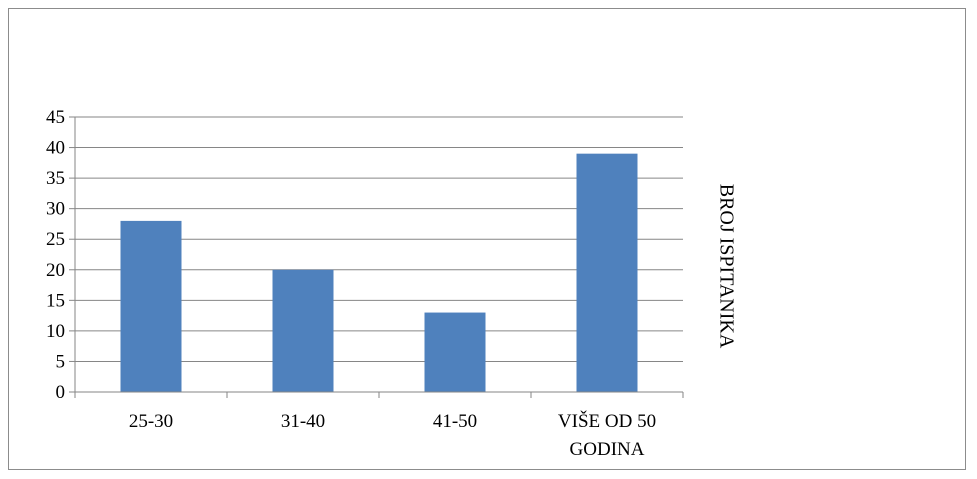  I want to click on y-tick-label: 10, so click(55, 331).